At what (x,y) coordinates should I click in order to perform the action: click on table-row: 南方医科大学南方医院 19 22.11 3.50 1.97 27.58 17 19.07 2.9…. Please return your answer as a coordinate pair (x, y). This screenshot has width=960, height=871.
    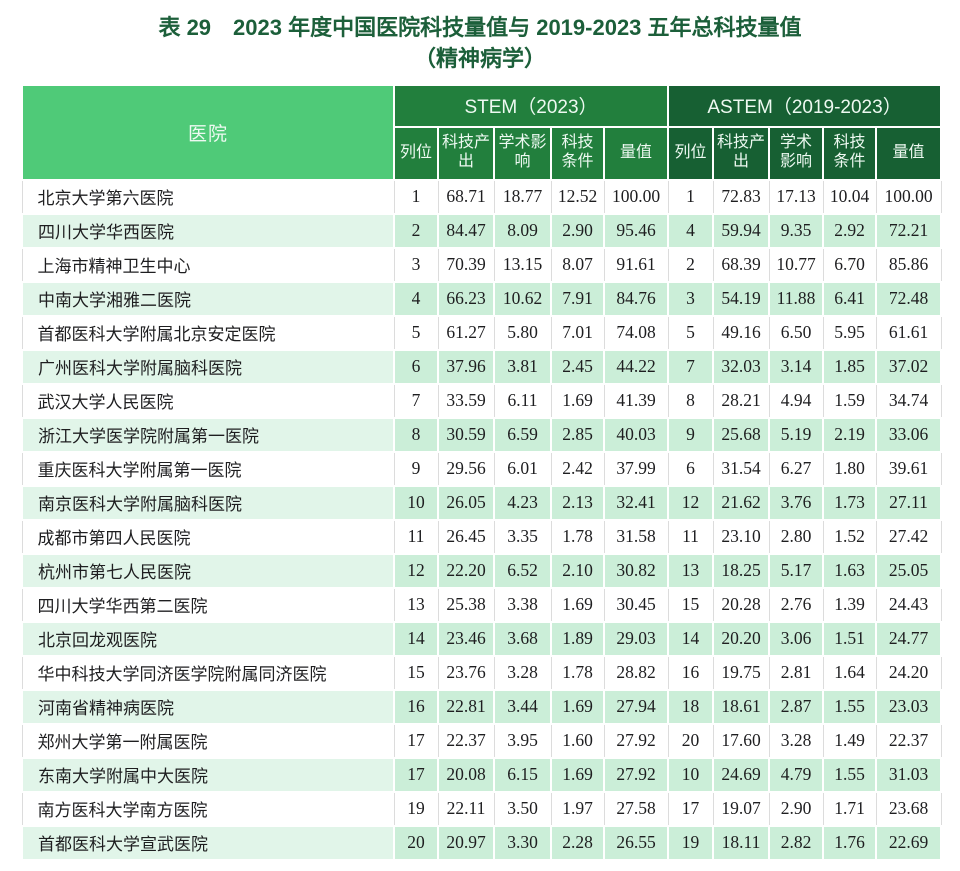
    Looking at the image, I should click on (481, 809).